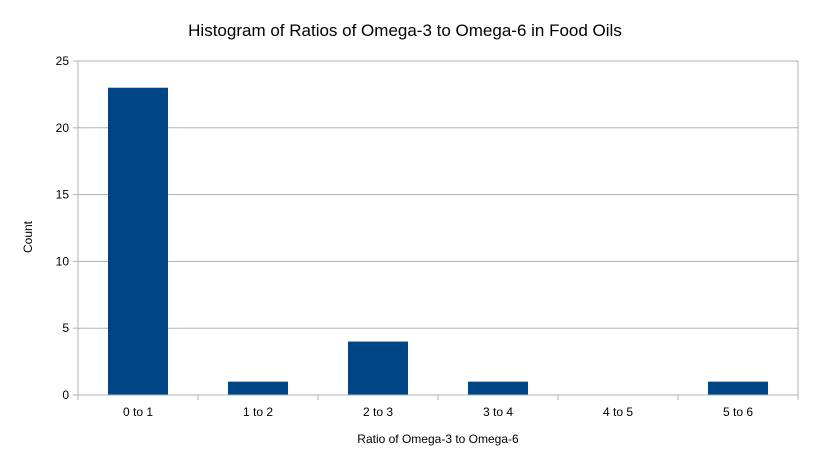  I want to click on x-tick-label-3: 3 to 4, so click(498, 412).